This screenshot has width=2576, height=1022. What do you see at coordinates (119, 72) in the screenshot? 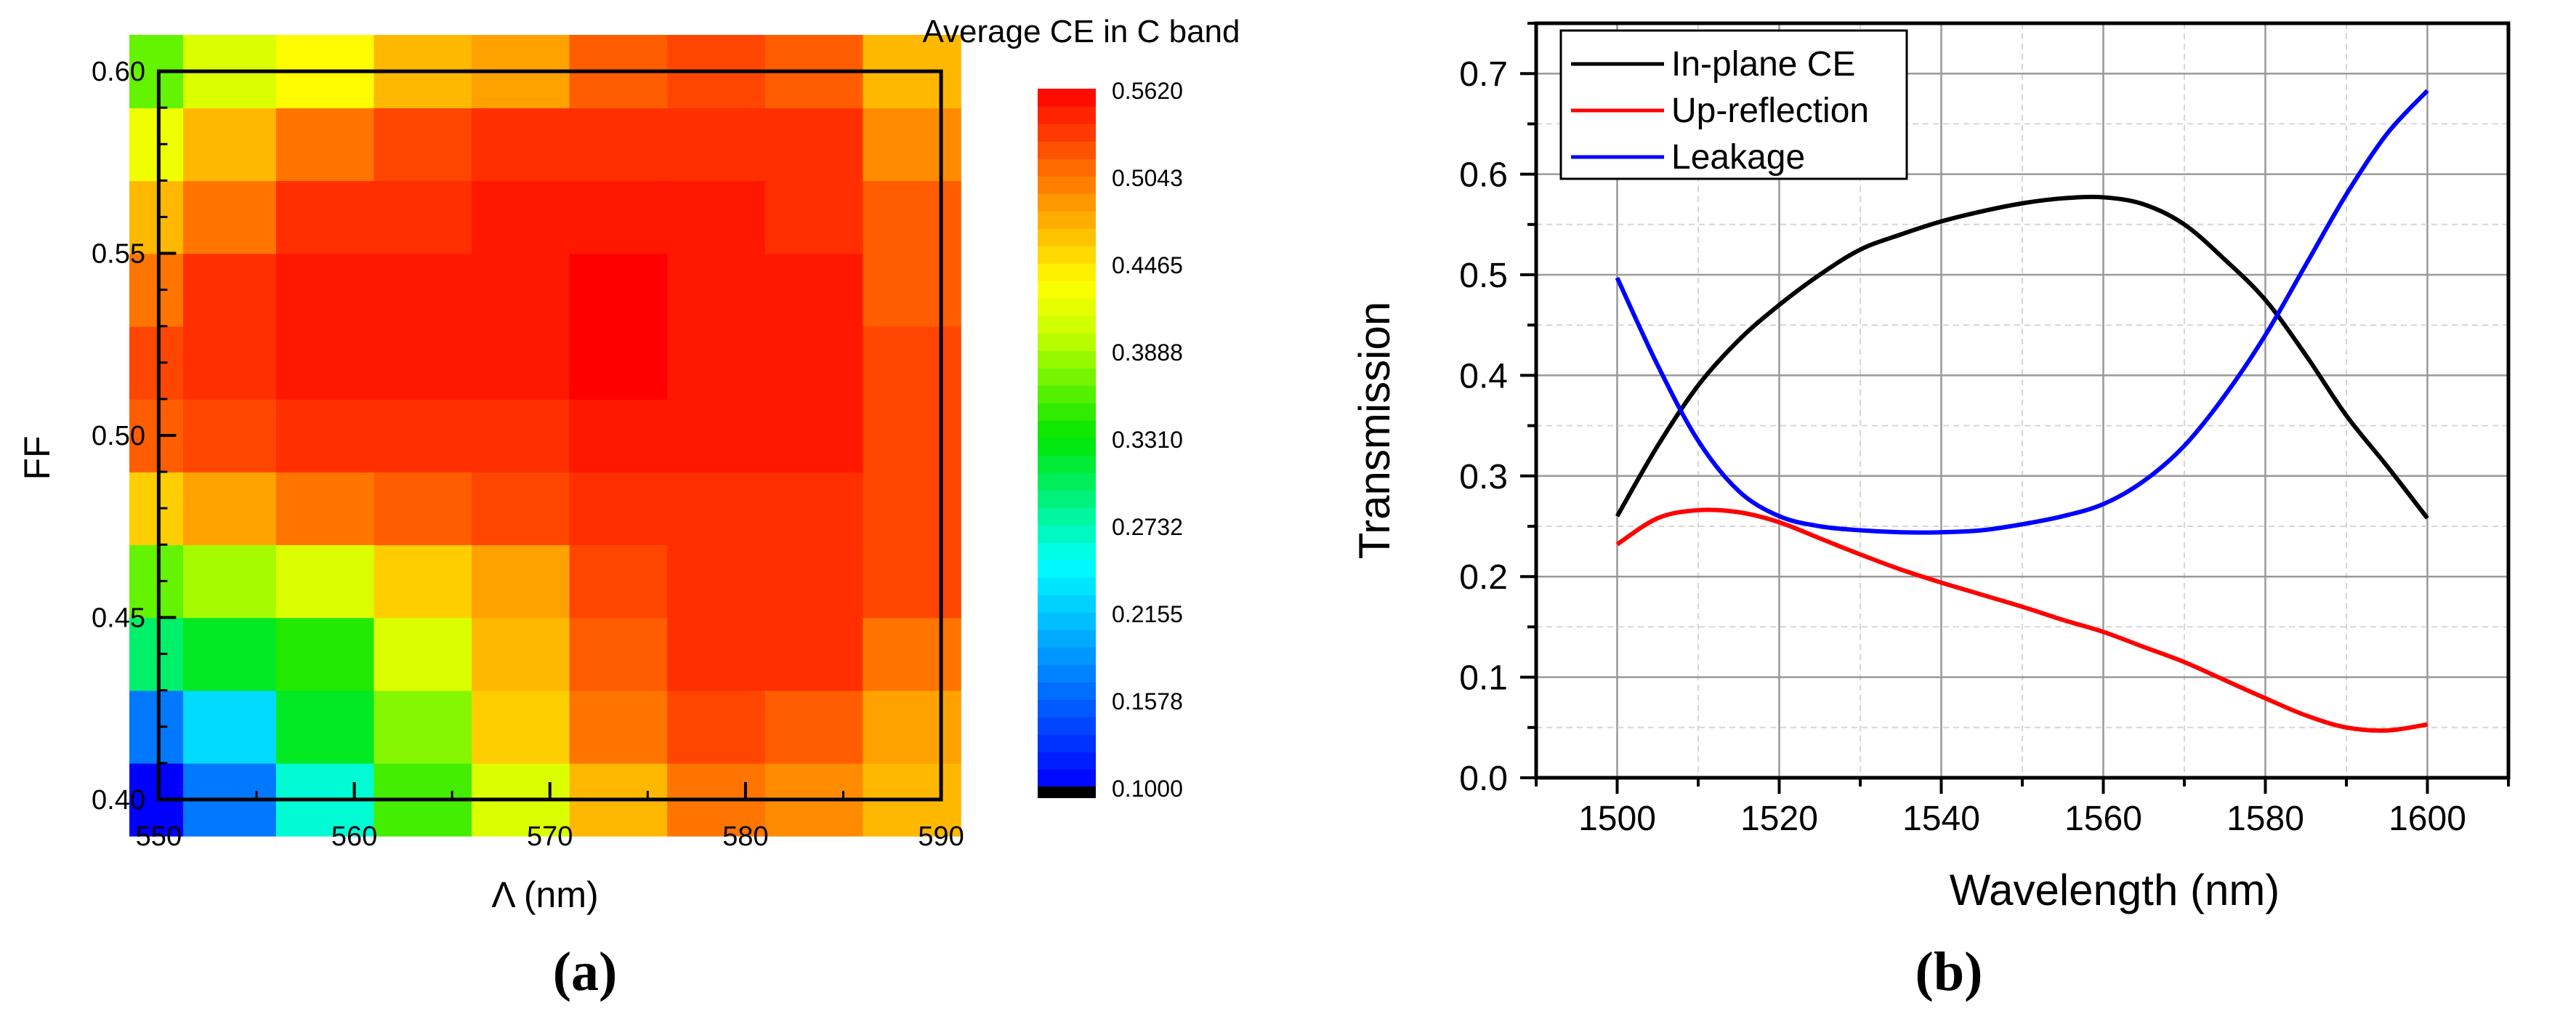
I see `heatmap-y-tick-label: 0.60` at bounding box center [119, 72].